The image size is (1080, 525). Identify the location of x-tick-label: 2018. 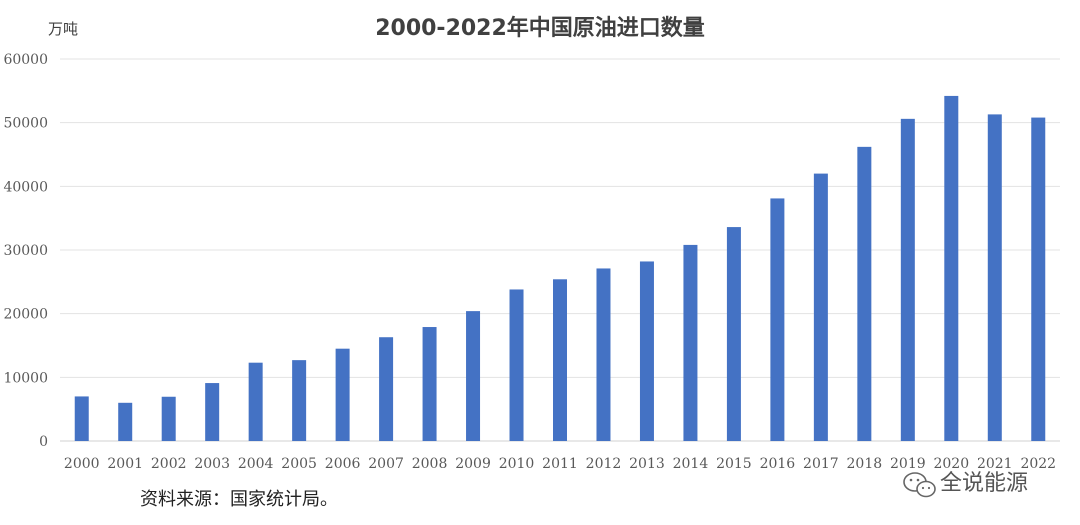
(865, 464).